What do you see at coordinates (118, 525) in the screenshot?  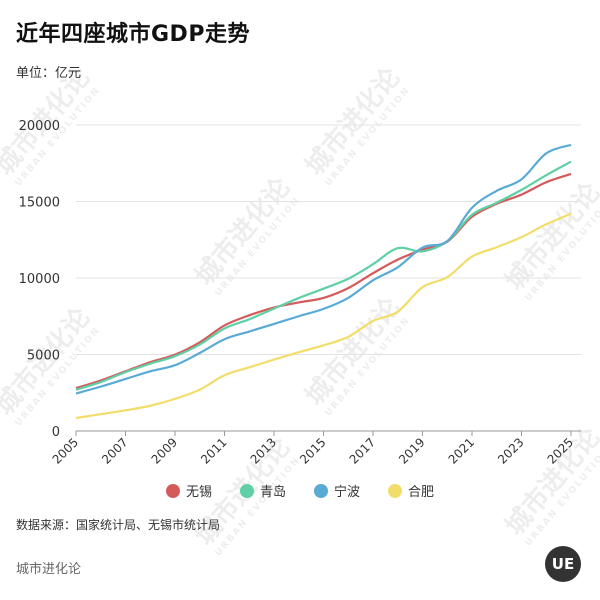 I see `data-source: 数据来源：国家统计局、无锡市统计局` at bounding box center [118, 525].